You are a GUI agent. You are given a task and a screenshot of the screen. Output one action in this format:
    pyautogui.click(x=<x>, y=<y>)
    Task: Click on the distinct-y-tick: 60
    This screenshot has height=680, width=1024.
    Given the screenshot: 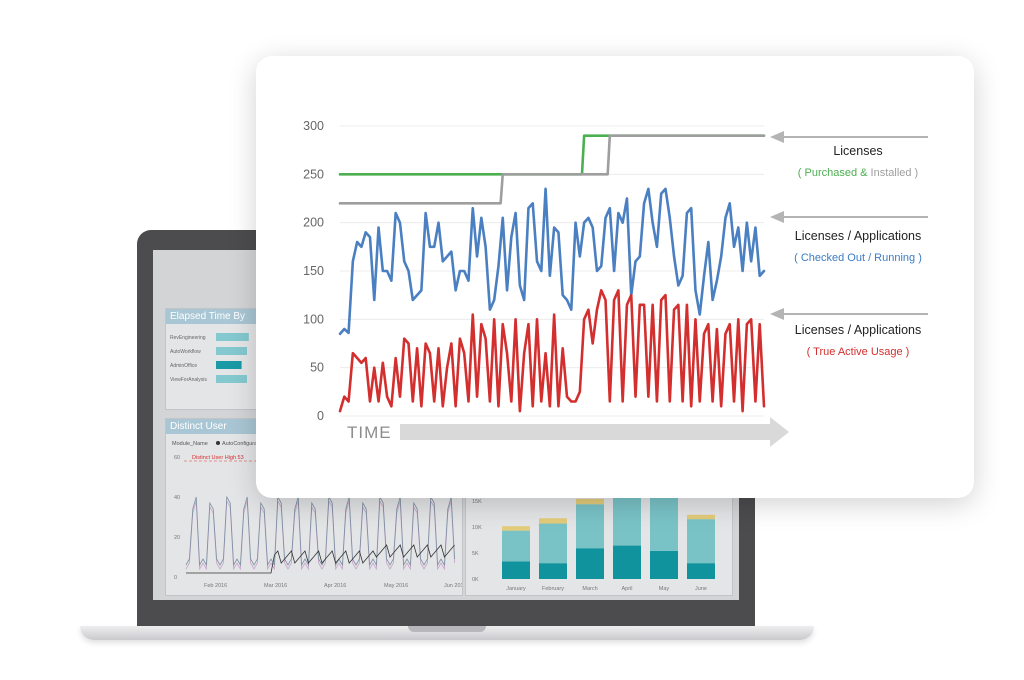 What is the action you would take?
    pyautogui.click(x=177, y=458)
    